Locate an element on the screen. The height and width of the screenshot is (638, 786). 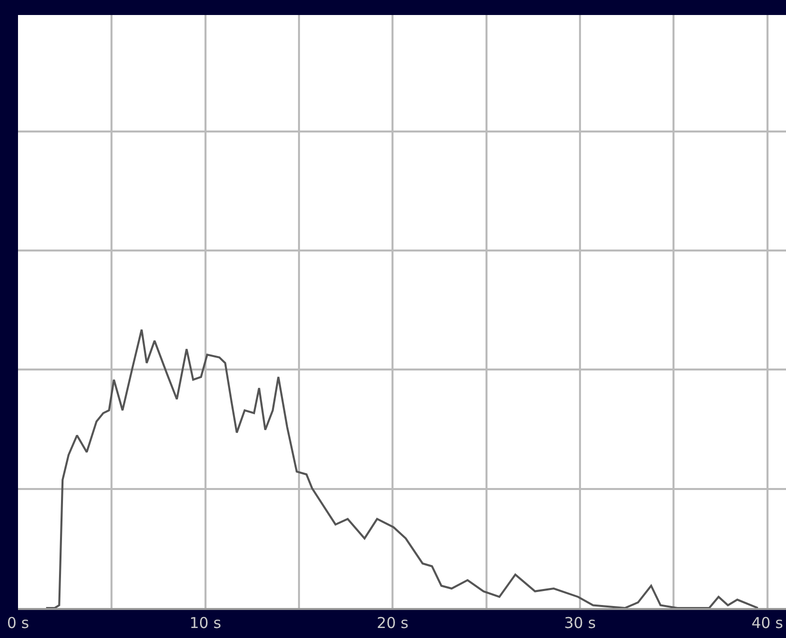
x-tick-label: 40 s is located at coordinates (767, 623).